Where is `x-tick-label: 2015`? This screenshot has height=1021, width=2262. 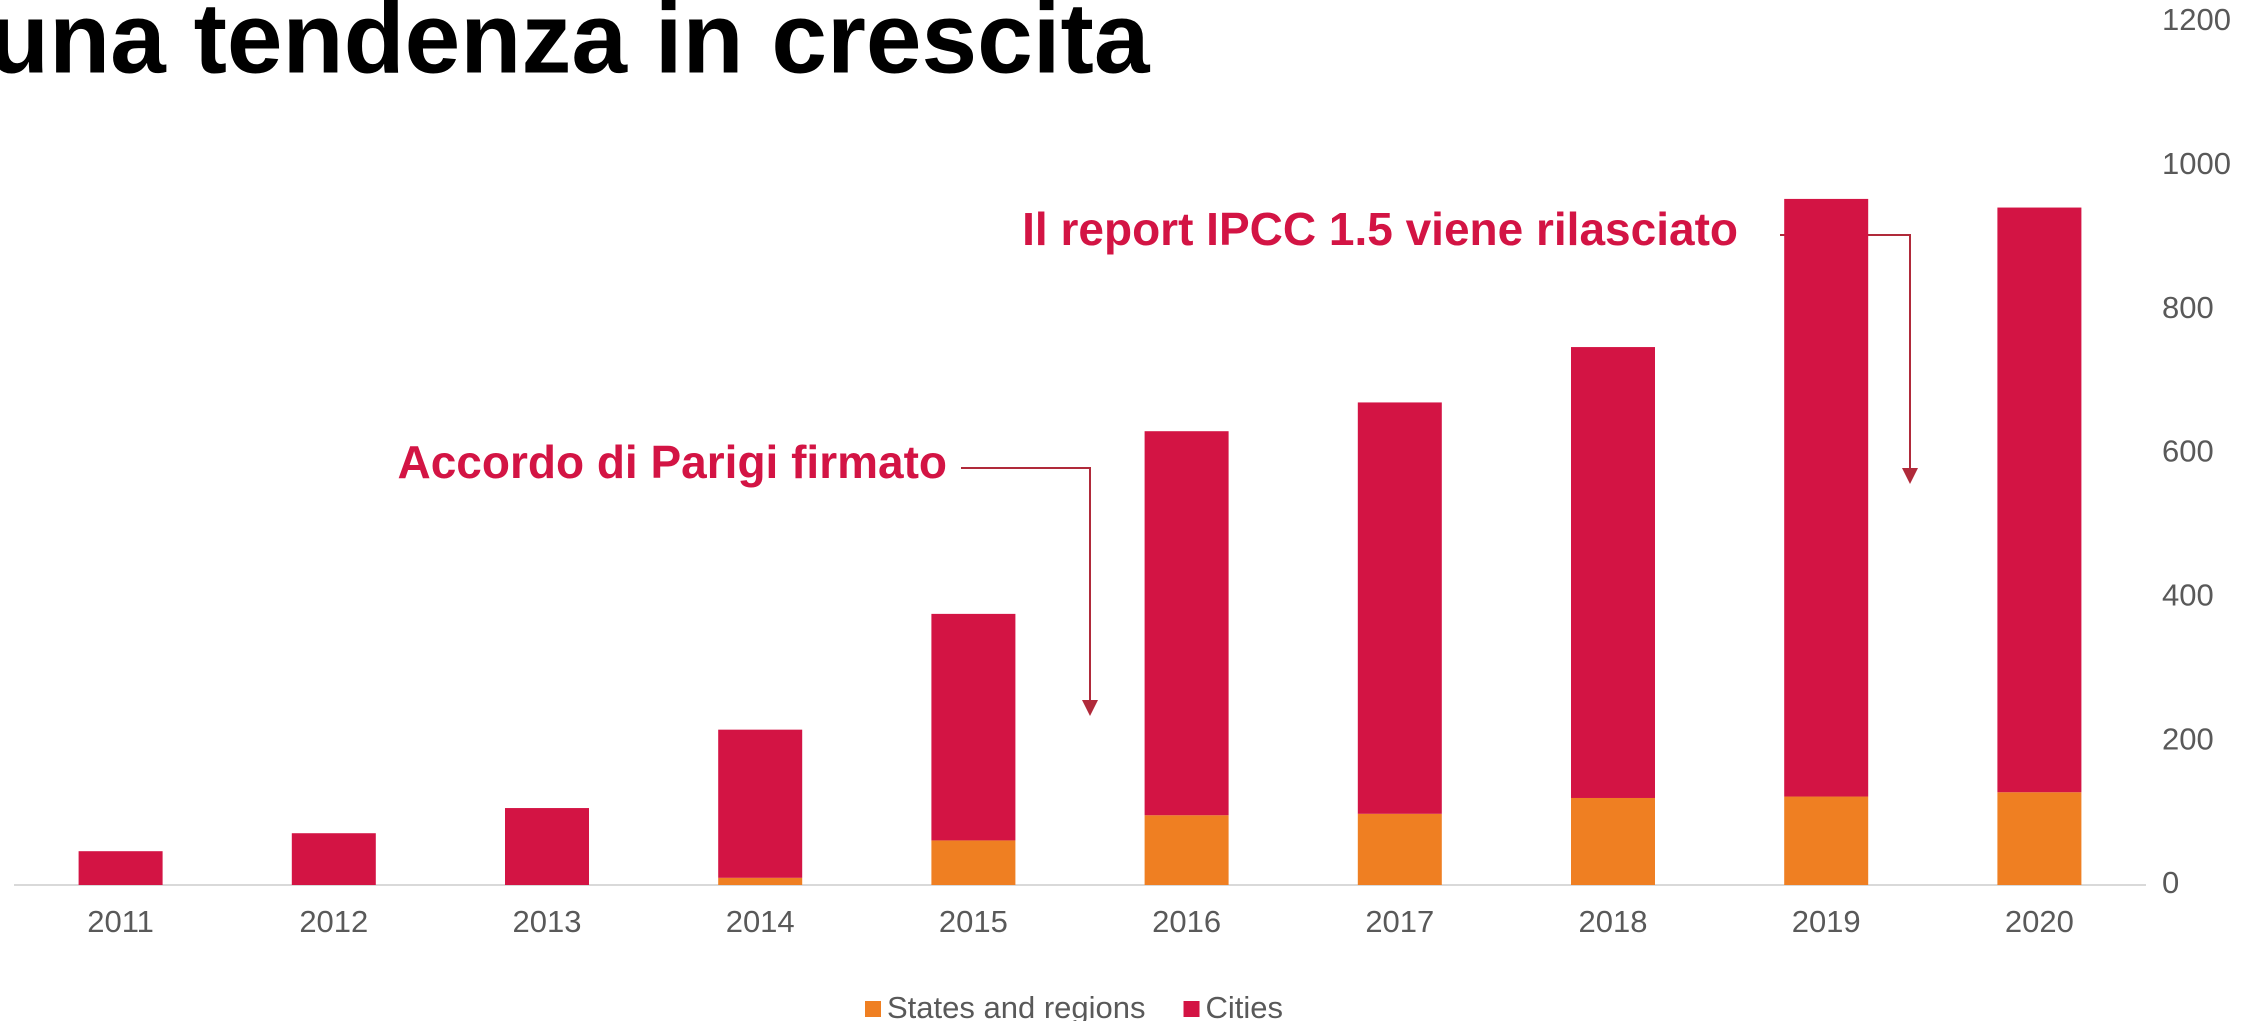 x-tick-label: 2015 is located at coordinates (973, 921).